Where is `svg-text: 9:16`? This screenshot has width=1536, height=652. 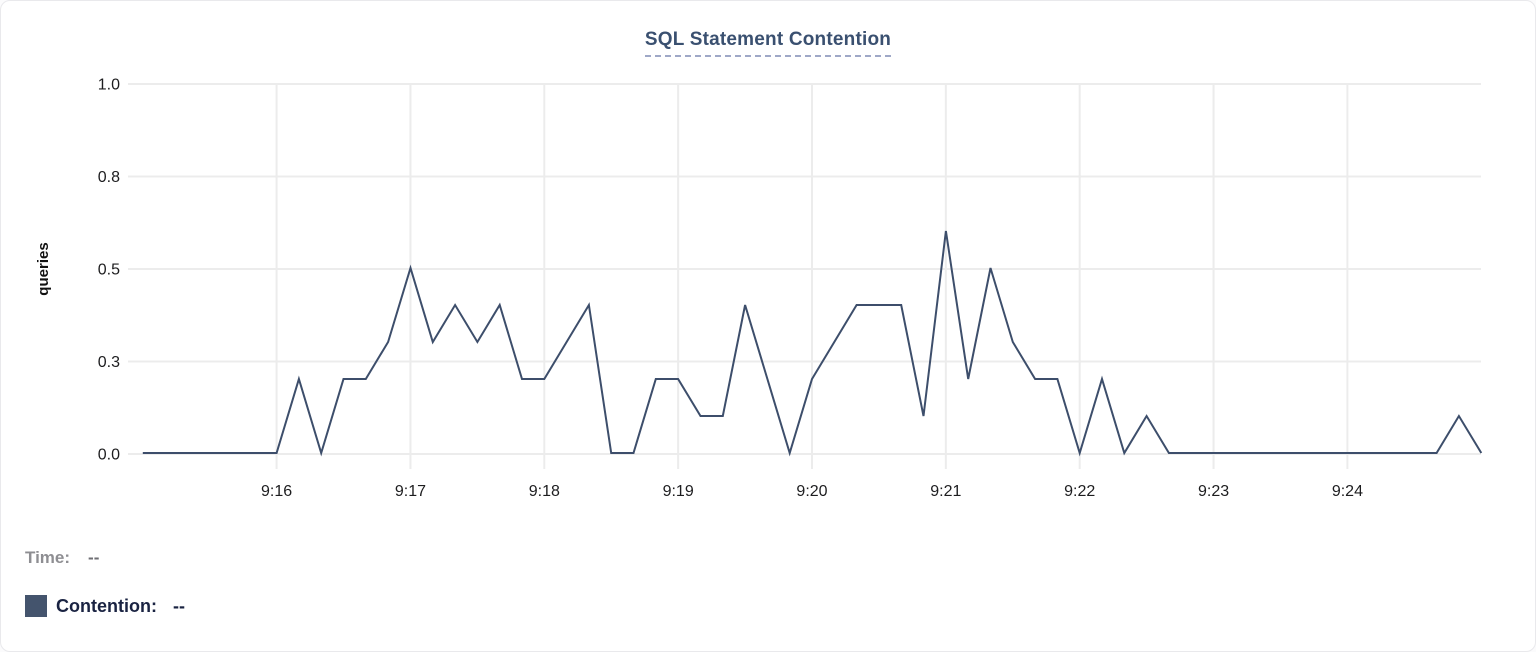
svg-text: 9:16 is located at coordinates (276, 491).